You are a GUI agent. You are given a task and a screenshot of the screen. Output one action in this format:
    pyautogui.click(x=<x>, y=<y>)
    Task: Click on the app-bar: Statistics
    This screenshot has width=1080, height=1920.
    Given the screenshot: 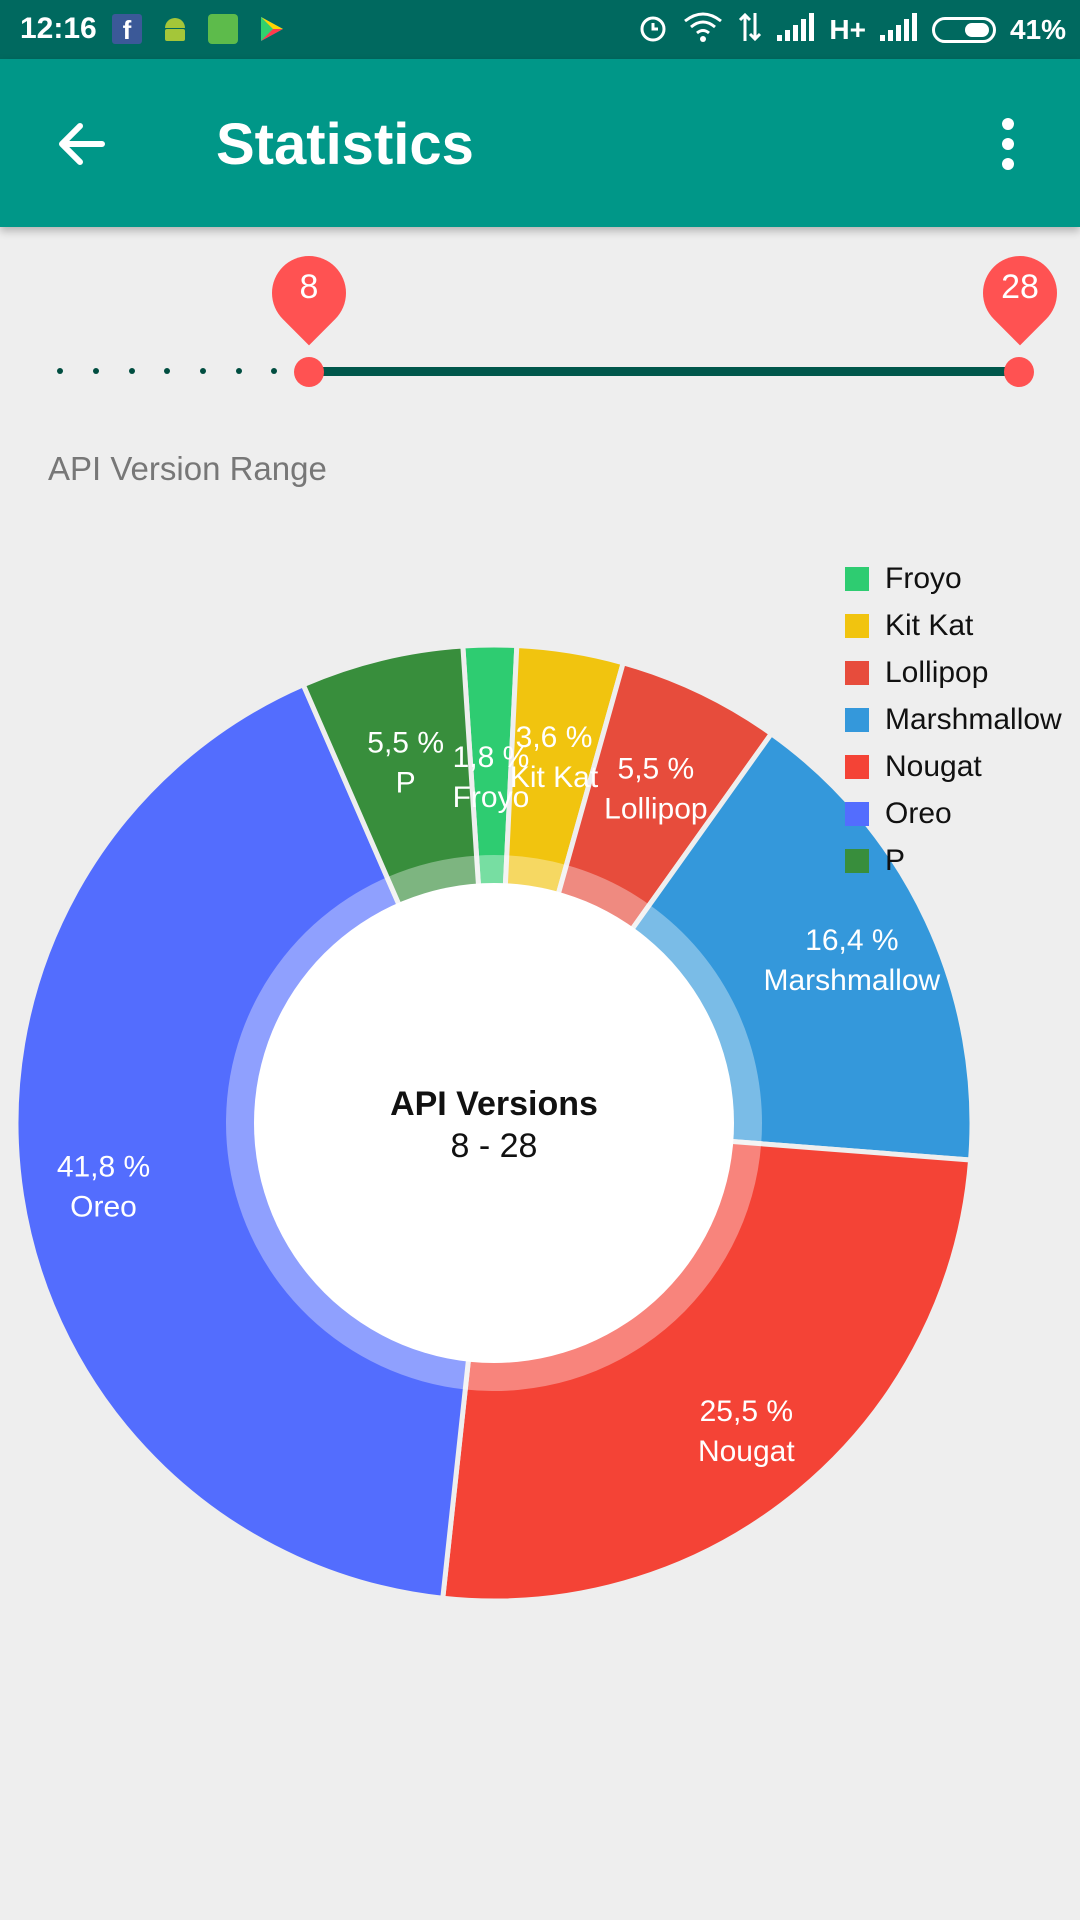 What is the action you would take?
    pyautogui.click(x=540, y=143)
    